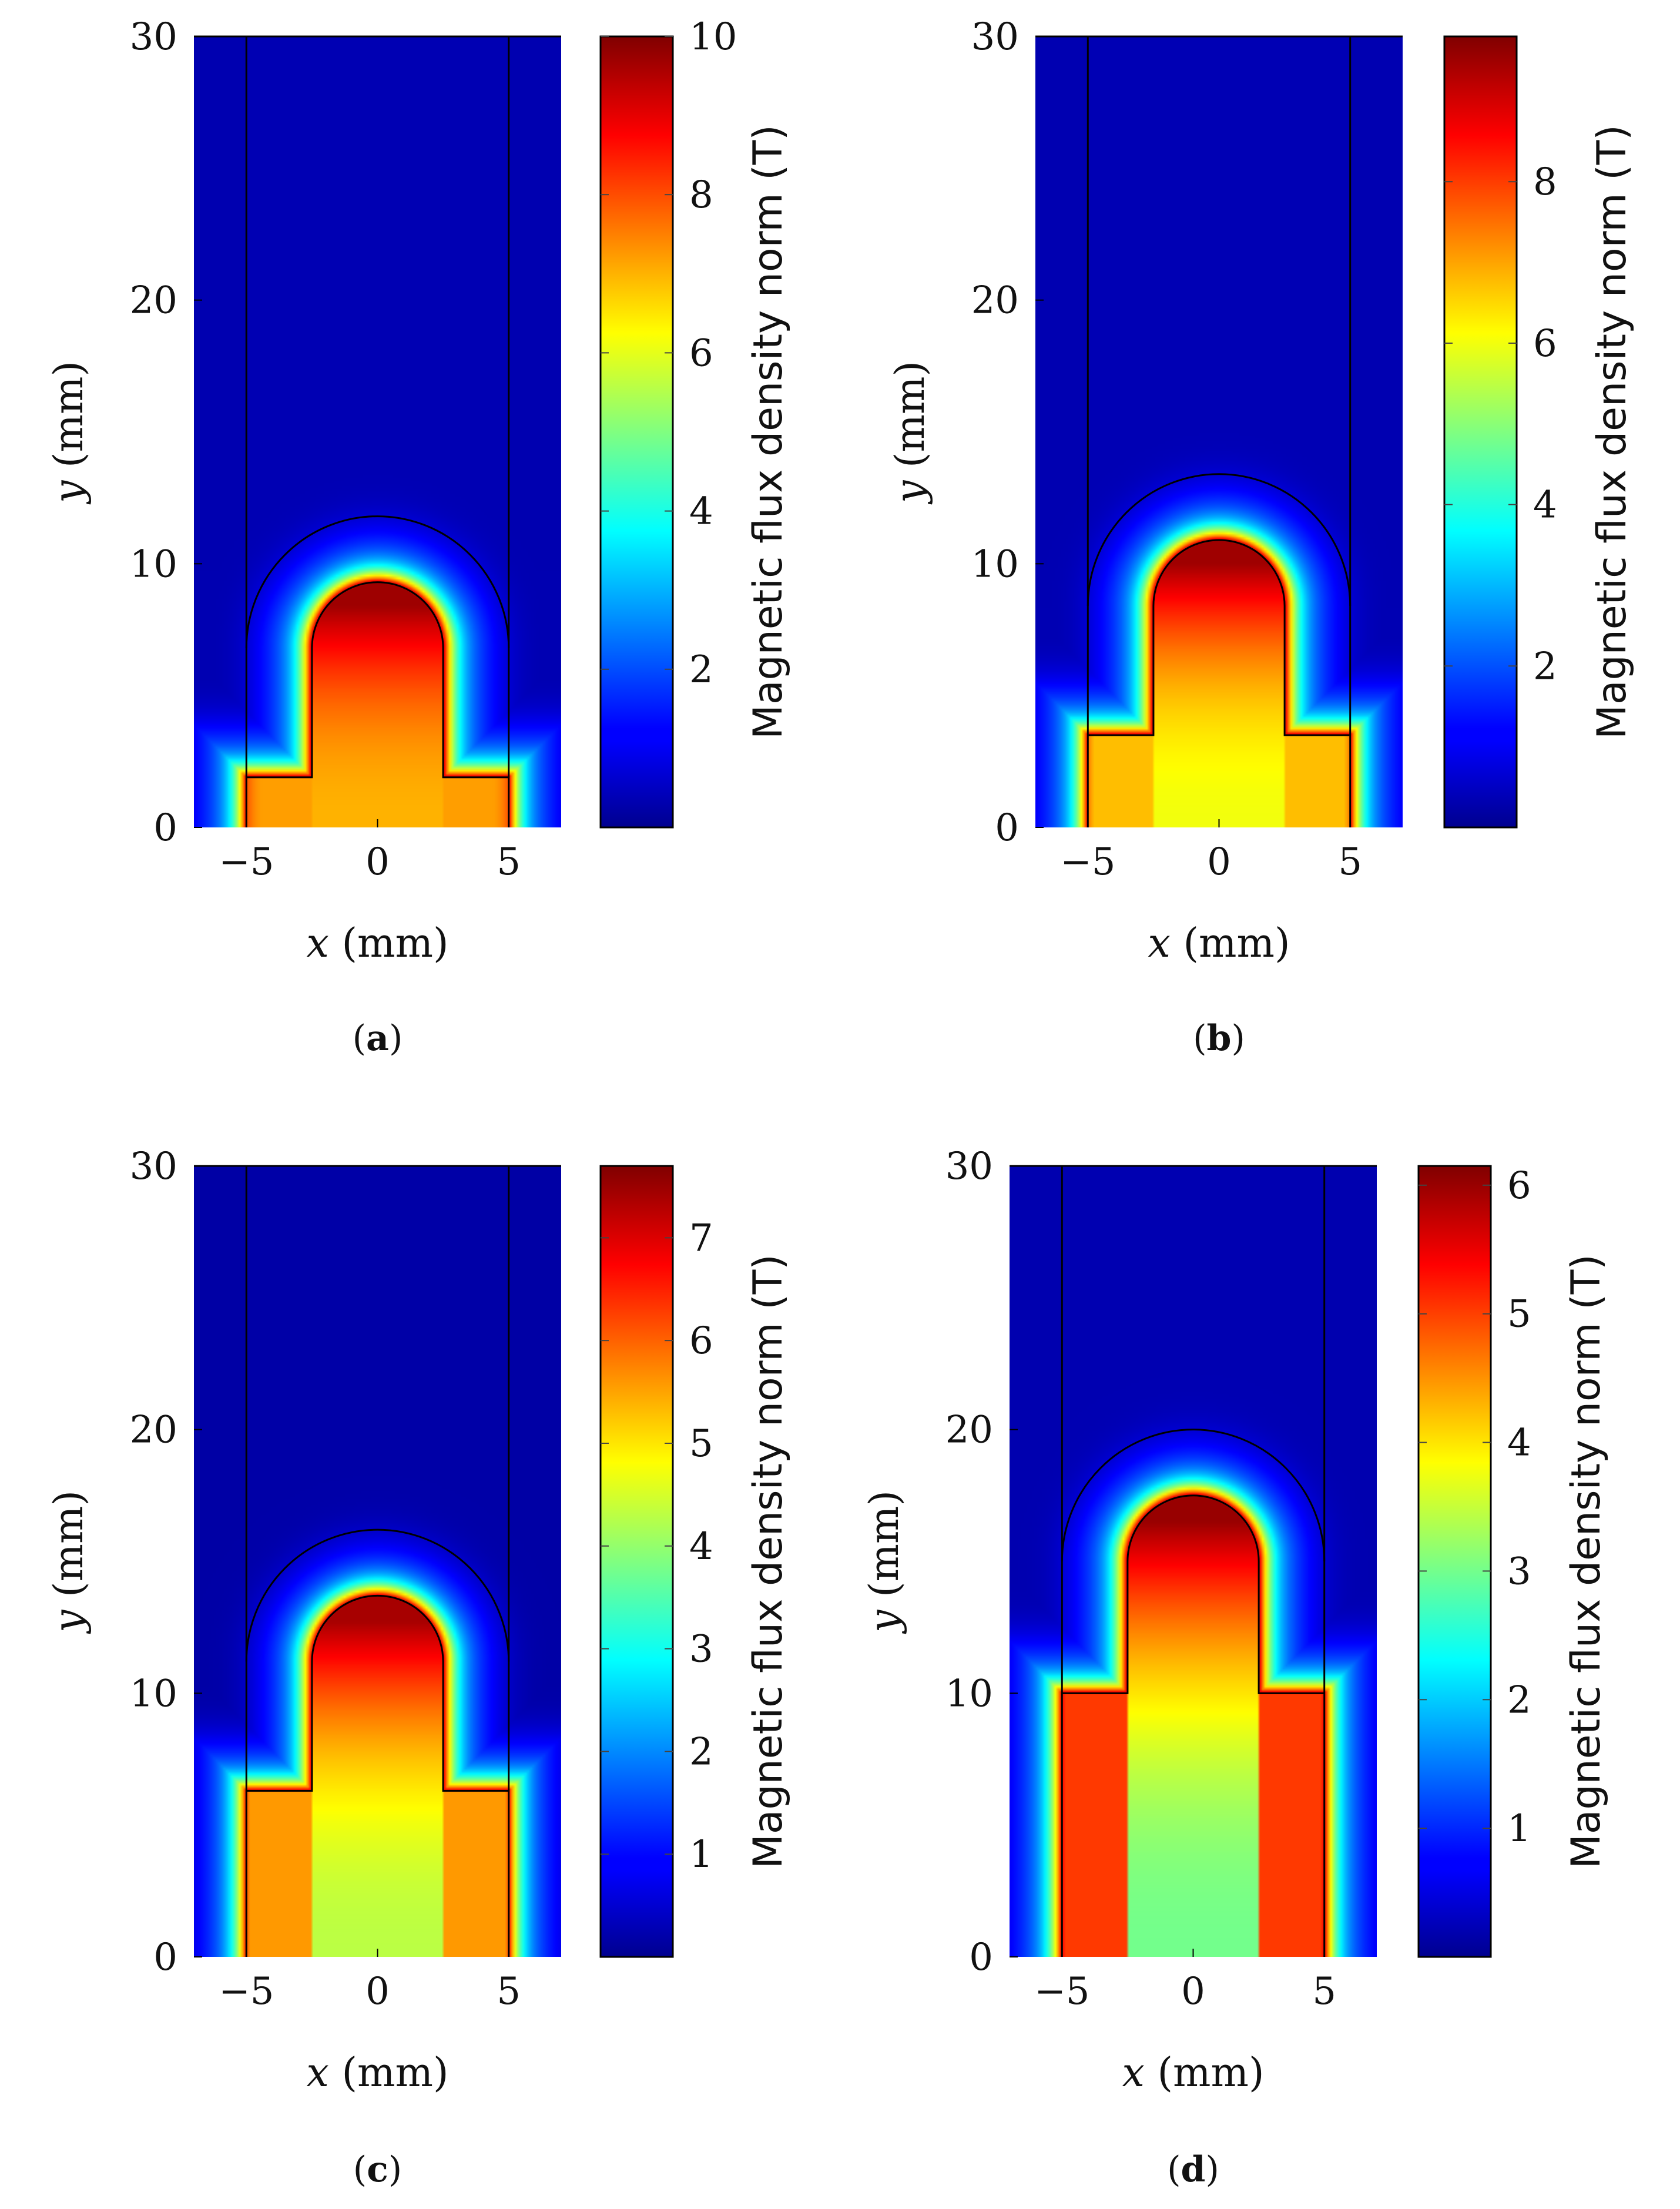  I want to click on subfigure-caption: (b), so click(1219, 1038).